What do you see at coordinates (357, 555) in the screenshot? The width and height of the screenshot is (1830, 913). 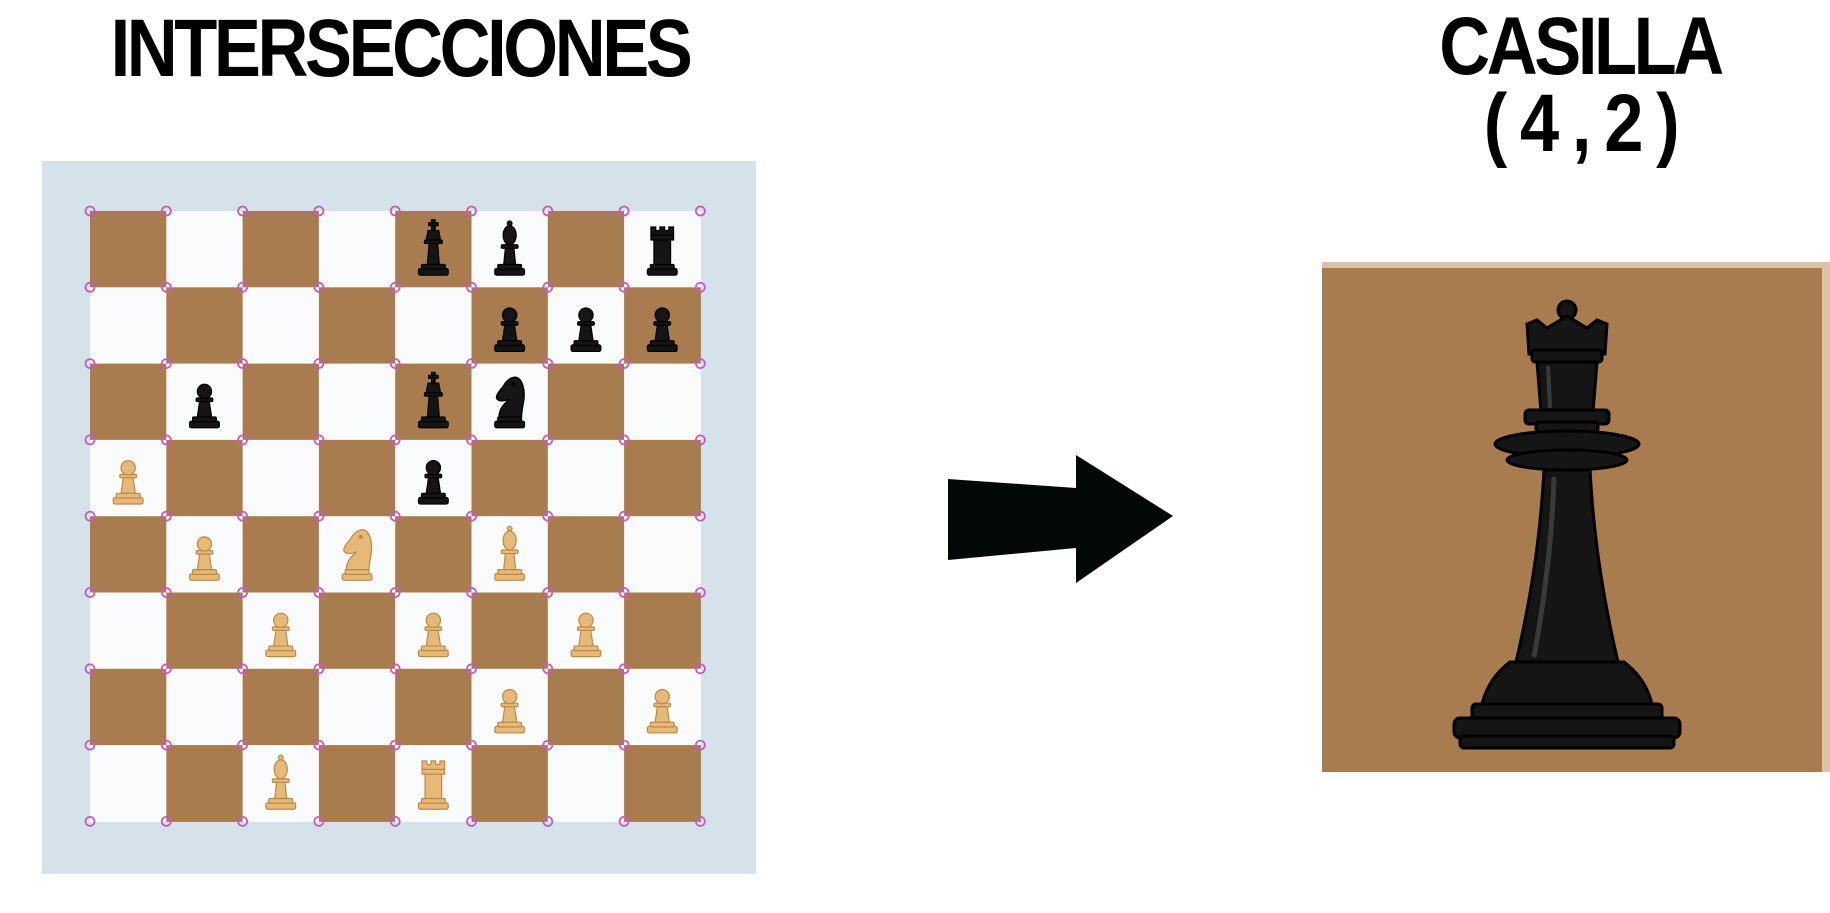 I see `white-knight-icon` at bounding box center [357, 555].